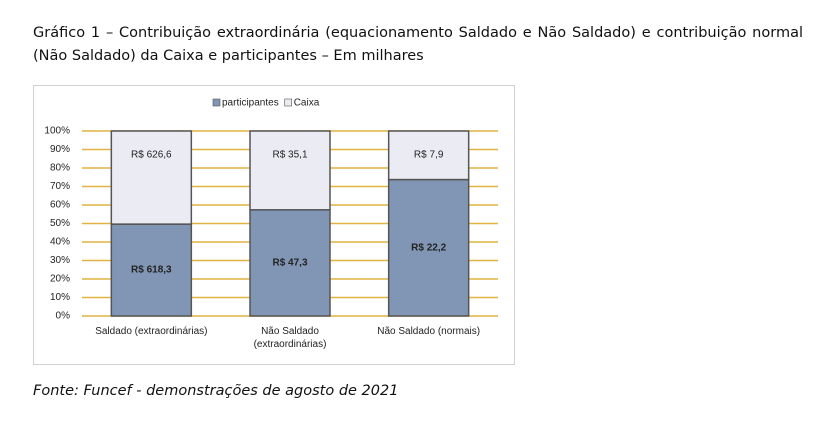 Image resolution: width=828 pixels, height=431 pixels. What do you see at coordinates (63, 316) in the screenshot?
I see `y-tick-label: 0%` at bounding box center [63, 316].